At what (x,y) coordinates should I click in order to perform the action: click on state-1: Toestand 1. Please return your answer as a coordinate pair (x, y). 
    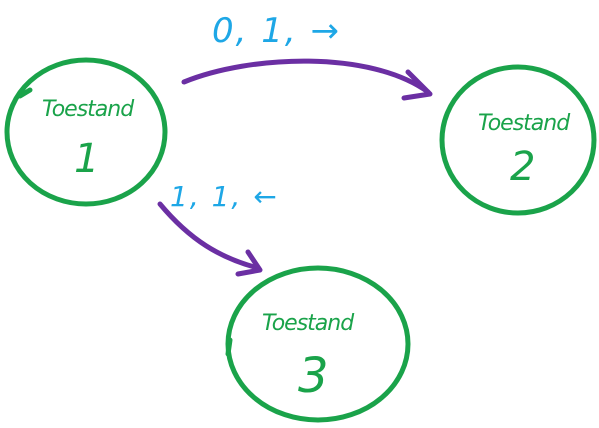
    Looking at the image, I should click on (86, 132).